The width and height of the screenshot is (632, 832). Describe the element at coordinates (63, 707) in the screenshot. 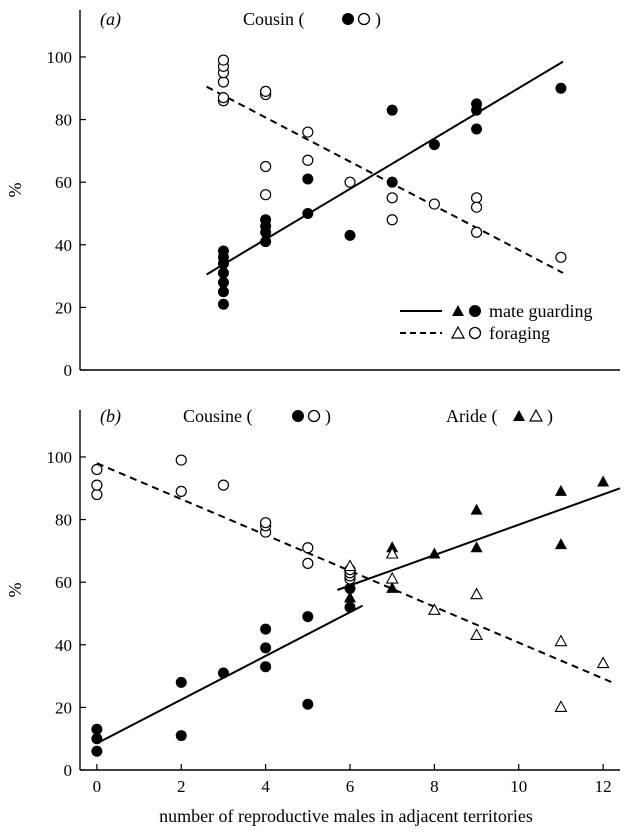

I see `panel-b-y-tick-label: 20` at that location.